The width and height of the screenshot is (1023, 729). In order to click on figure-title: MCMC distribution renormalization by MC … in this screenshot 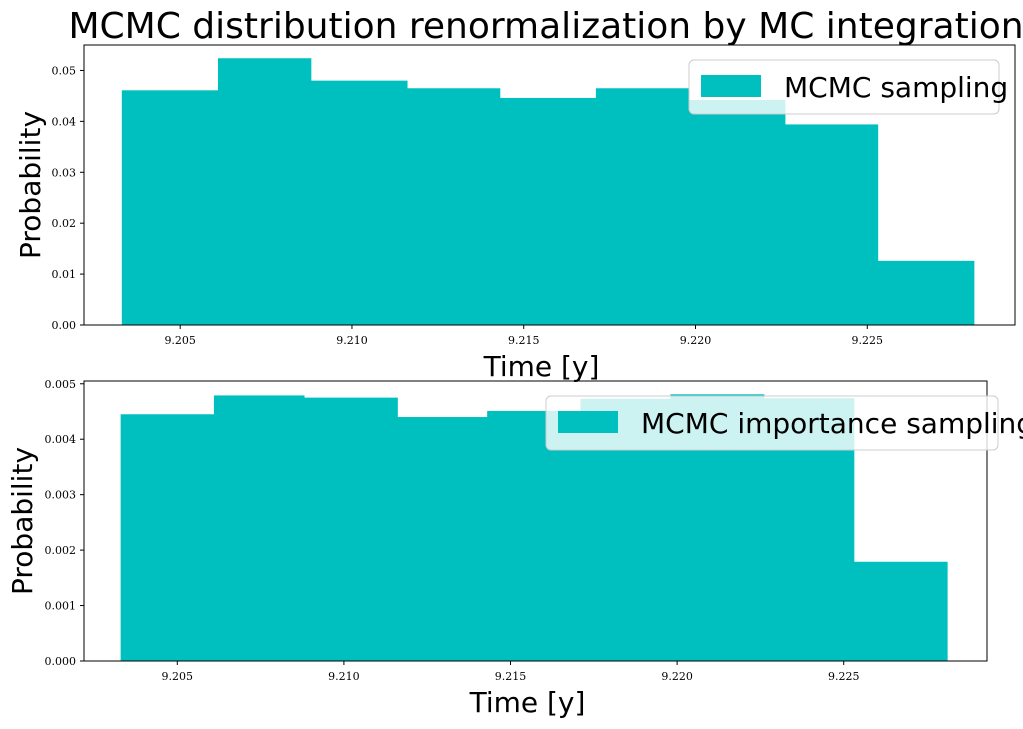, I will do `click(545, 26)`.